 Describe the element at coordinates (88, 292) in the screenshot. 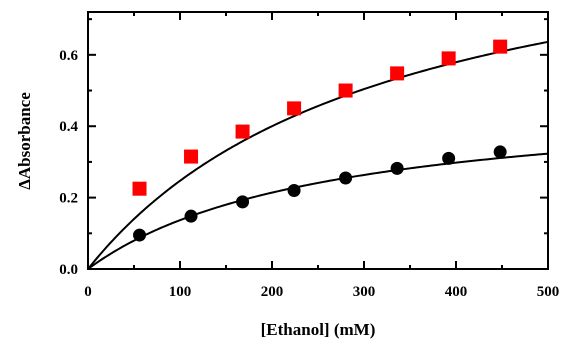

I see `x-tick-label: 0` at that location.